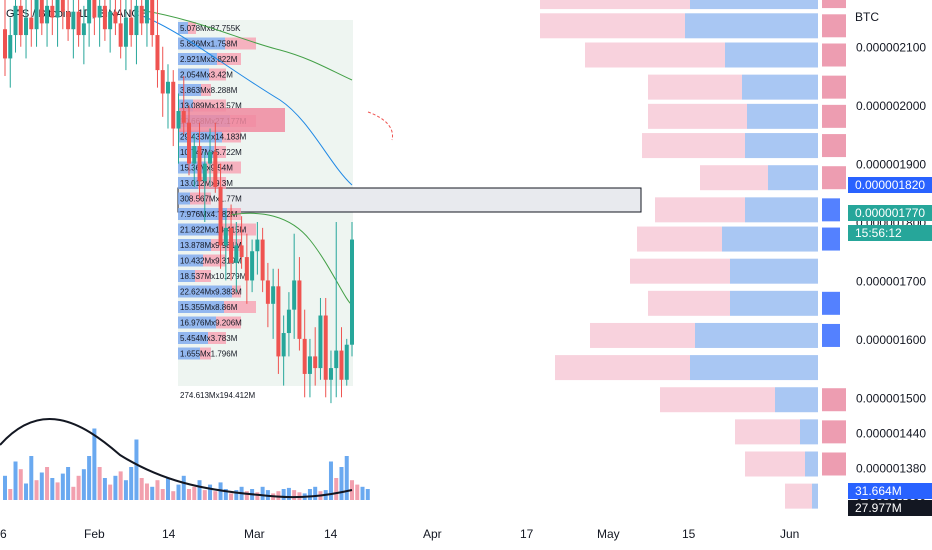 The image size is (932, 550). I want to click on session-profile-label: 21.822Mx14.415M, so click(213, 230).